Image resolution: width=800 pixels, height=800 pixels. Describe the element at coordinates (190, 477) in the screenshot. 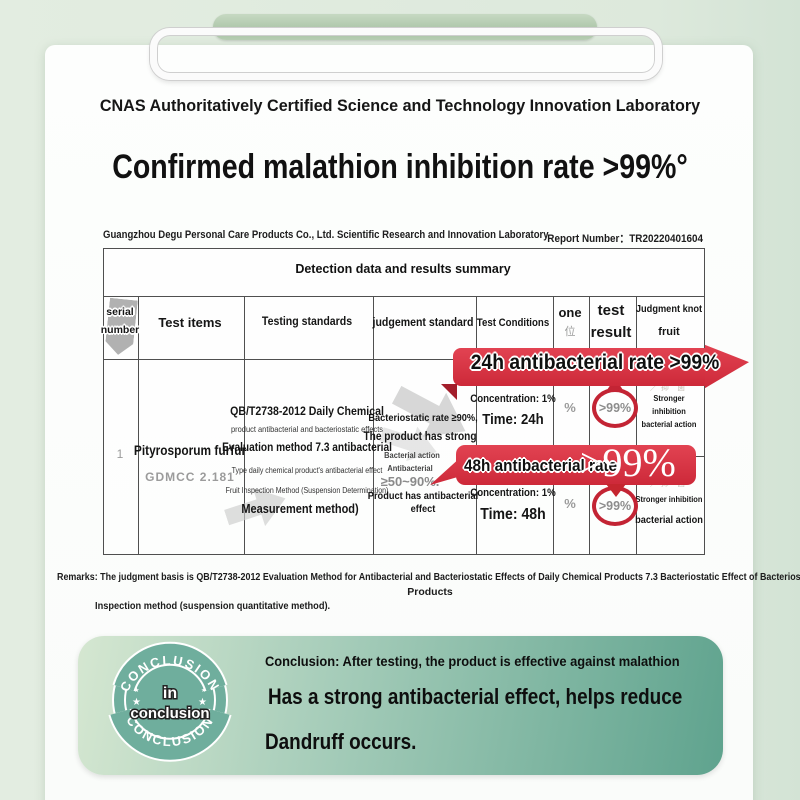

I see `cell-test-item-code: GDMCC 2.181` at that location.